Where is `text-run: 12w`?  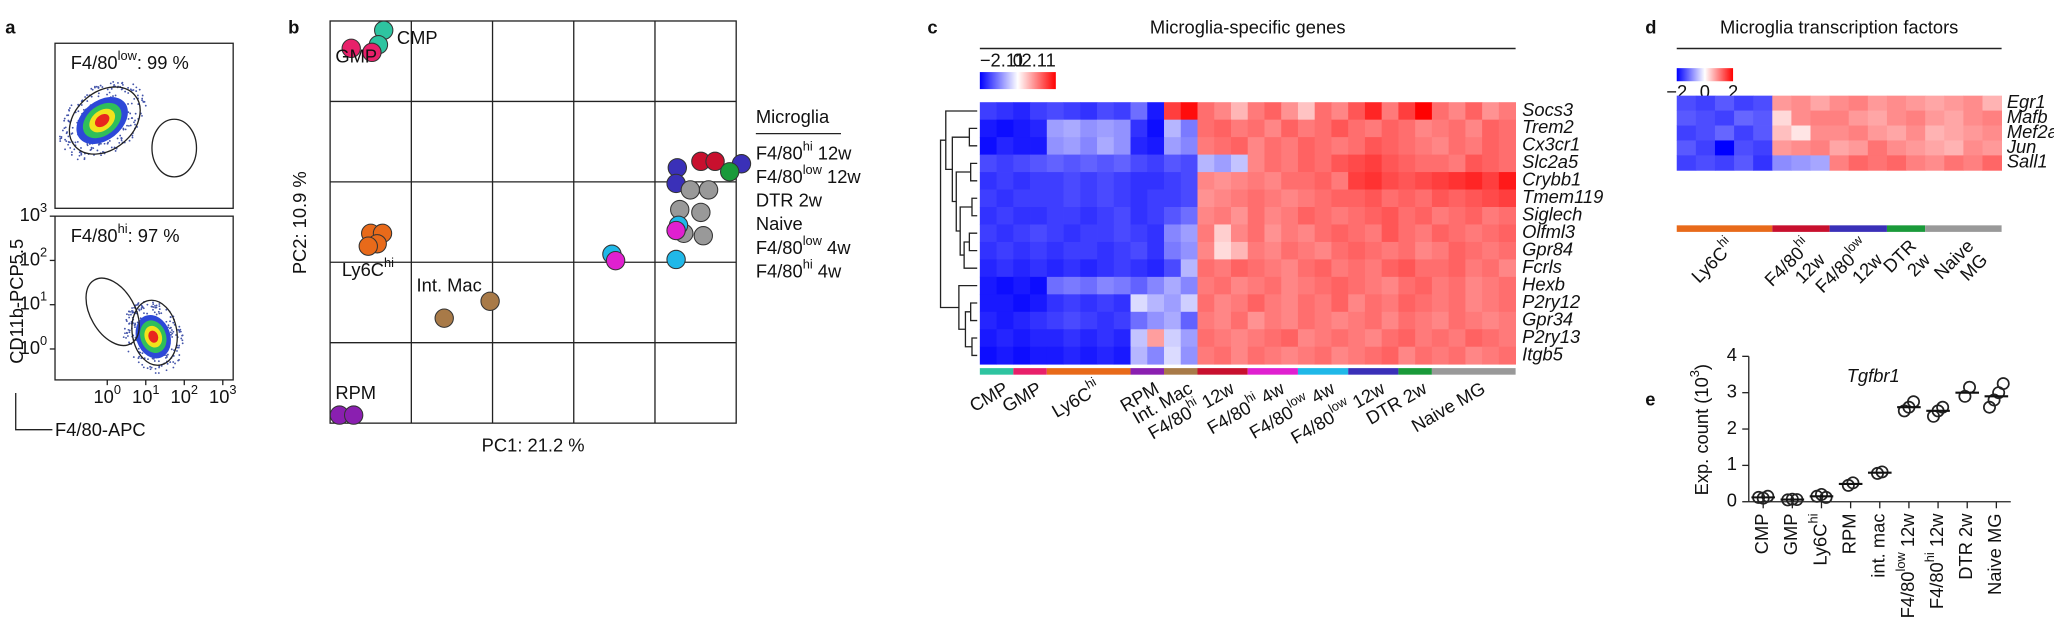
text-run: 12w is located at coordinates (1936, 532).